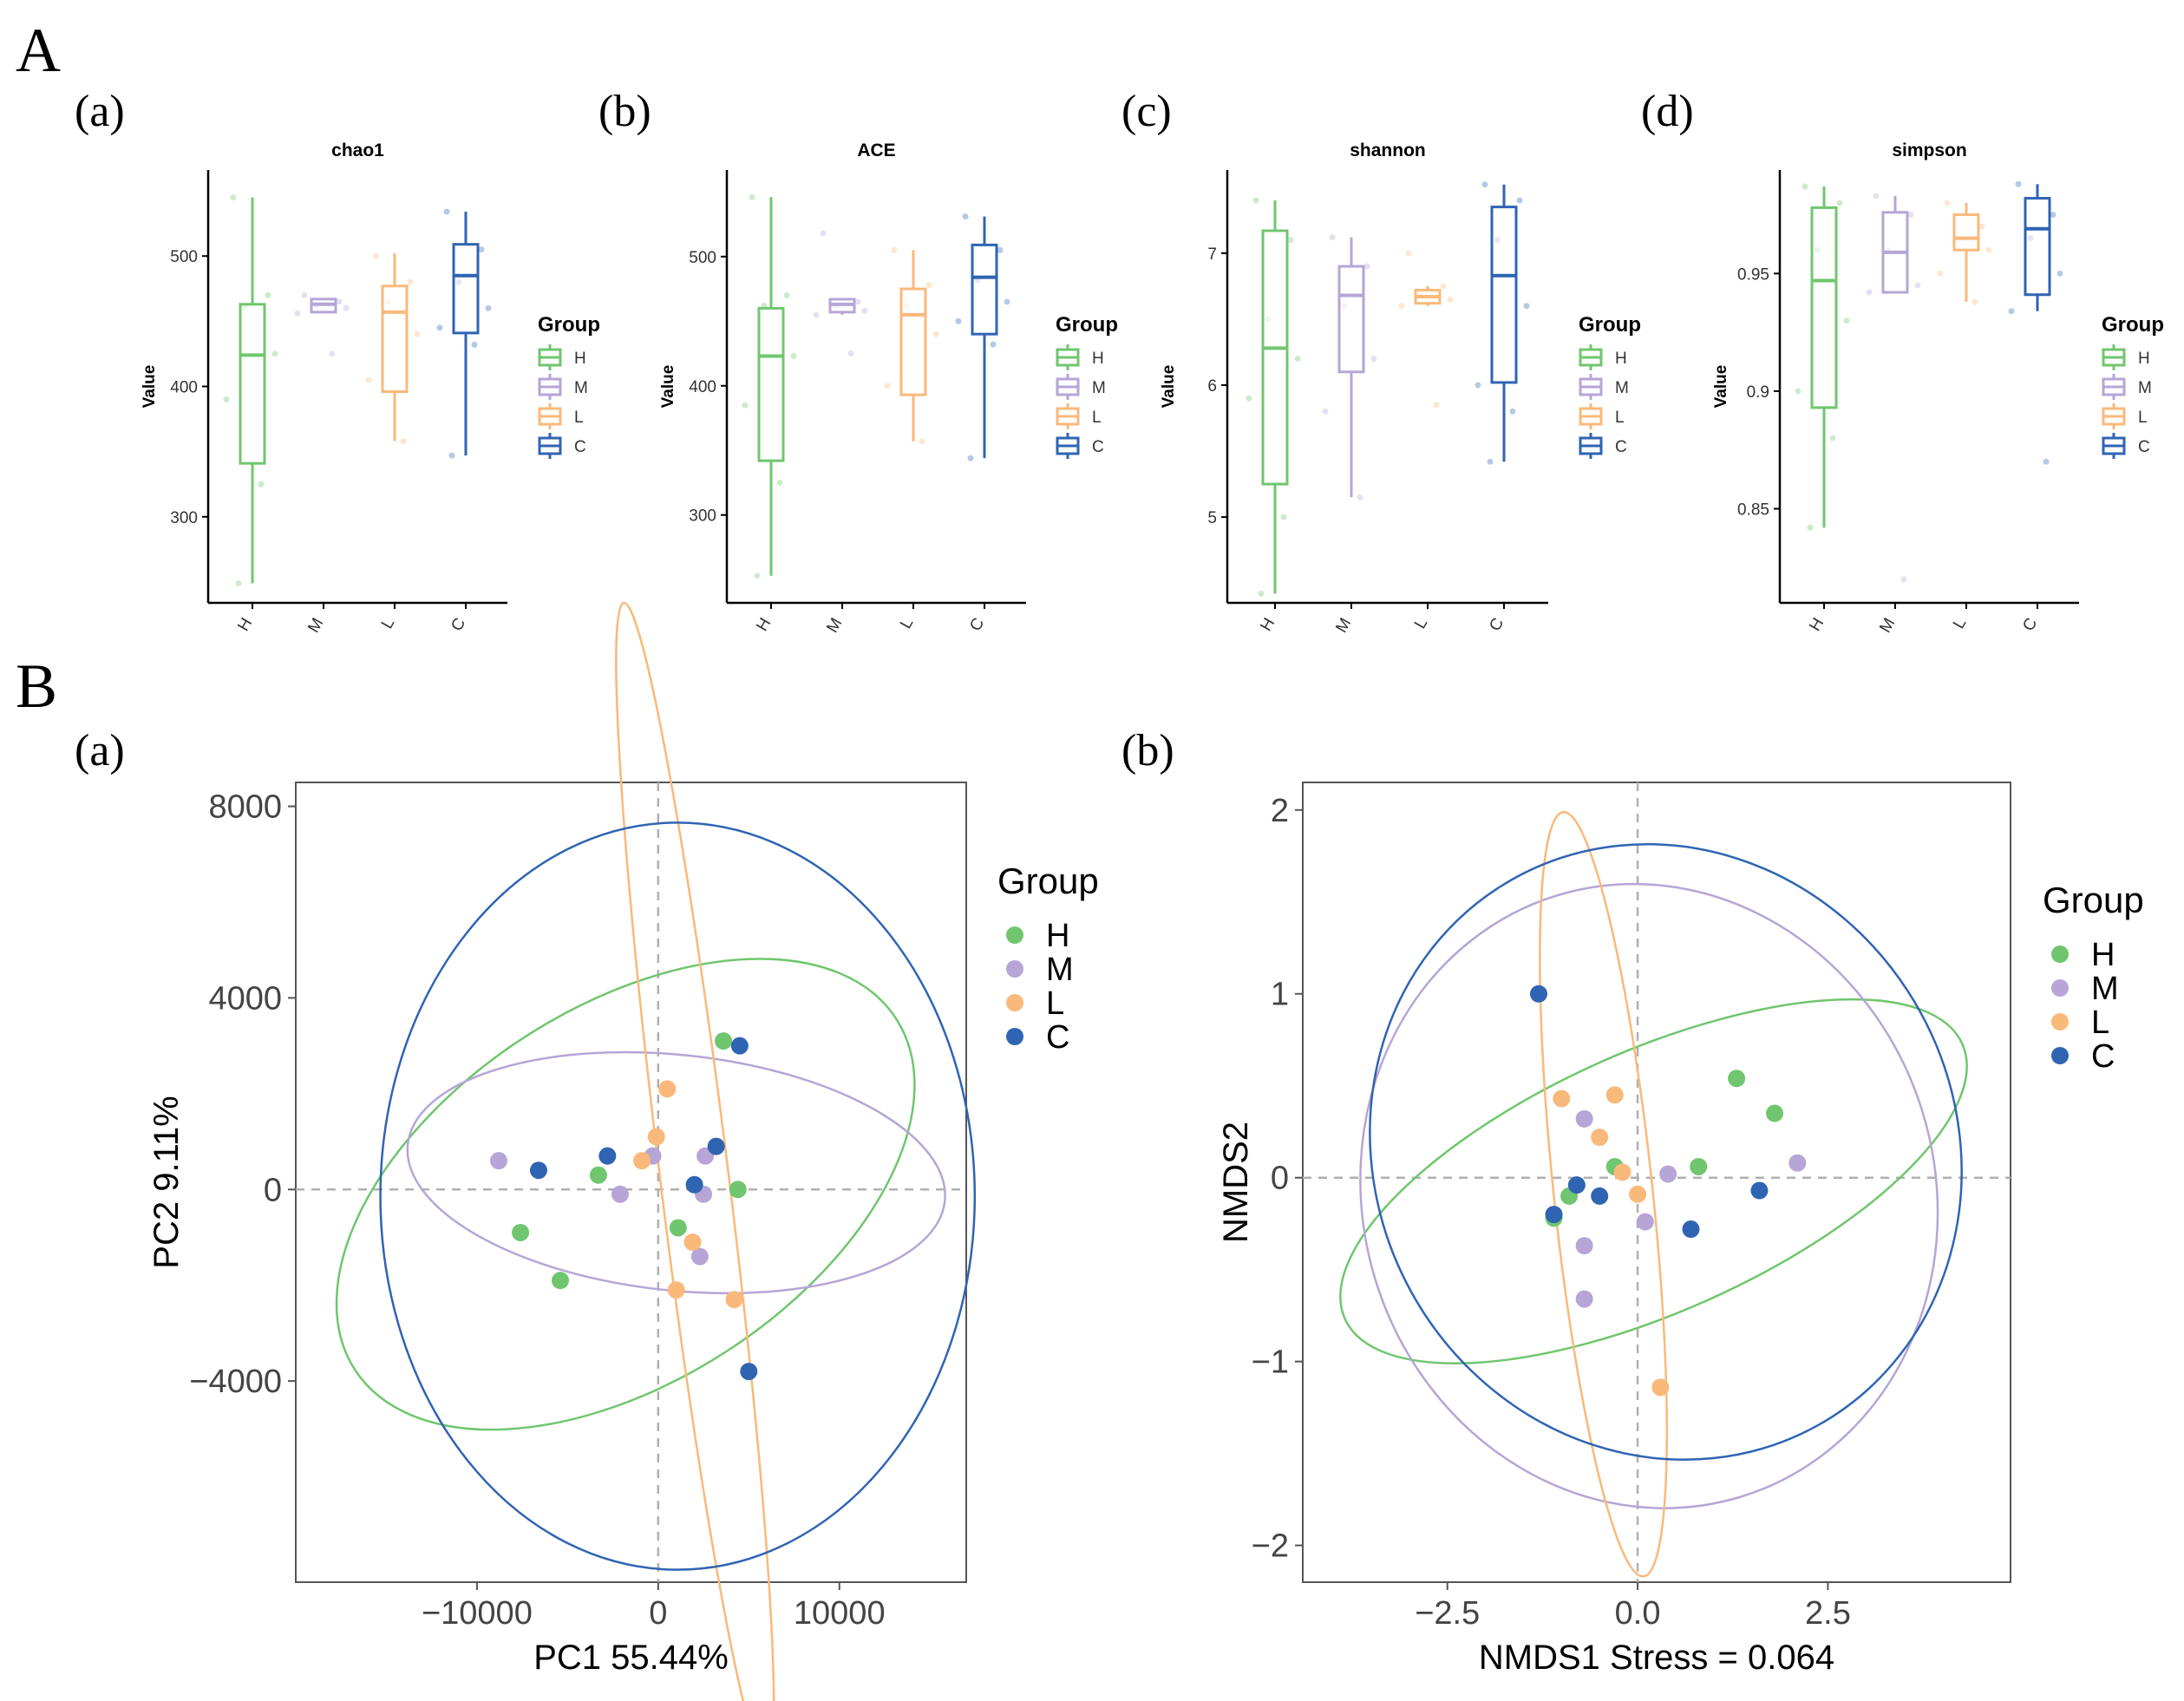  Describe the element at coordinates (245, 998) in the screenshot. I see `y-tick-label: 4000` at that location.